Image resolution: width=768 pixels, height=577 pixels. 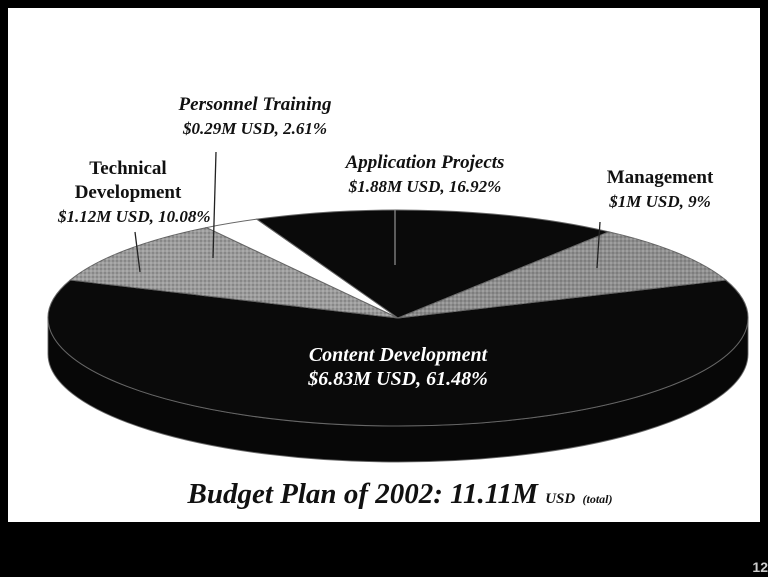 What do you see at coordinates (660, 177) in the screenshot?
I see `category-label: Management` at bounding box center [660, 177].